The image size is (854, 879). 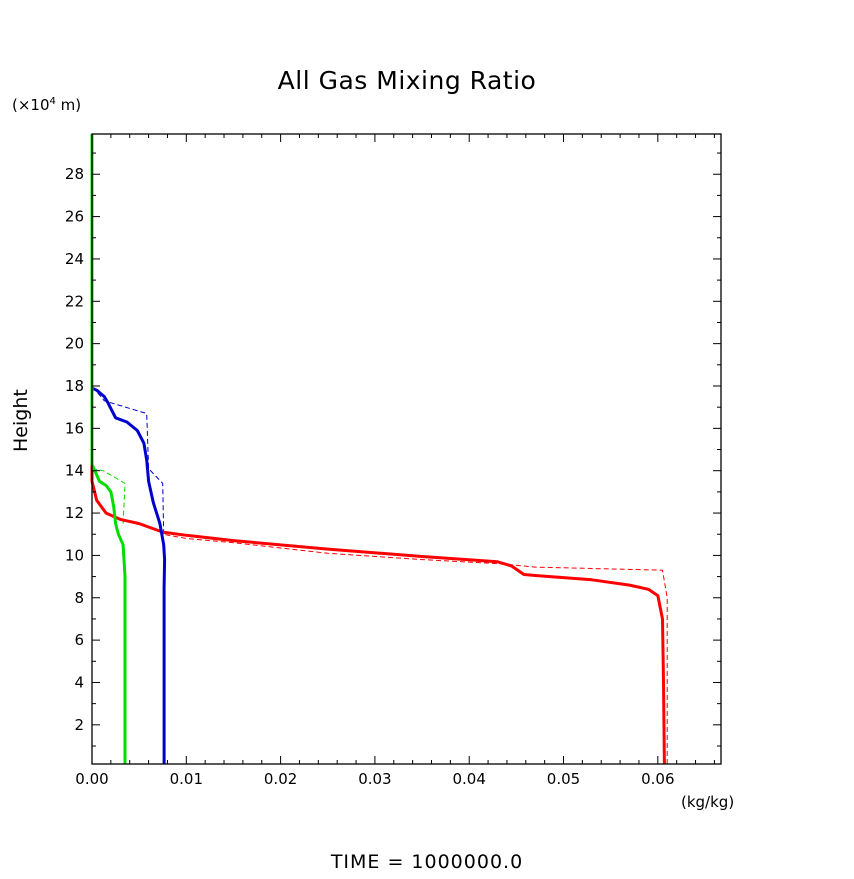 What do you see at coordinates (74, 386) in the screenshot?
I see `y-tick-label: 18` at bounding box center [74, 386].